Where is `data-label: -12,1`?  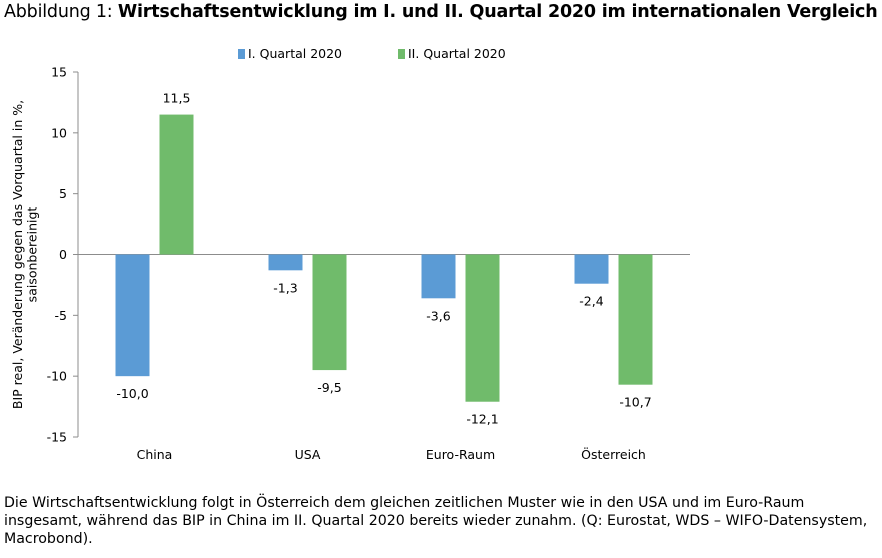
data-label: -12,1 is located at coordinates (482, 419).